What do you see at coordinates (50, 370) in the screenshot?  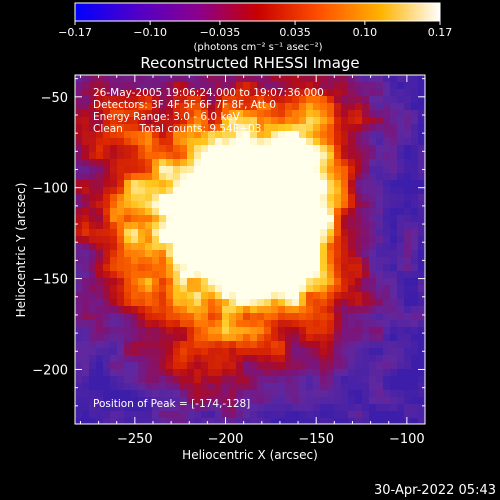 I see `y-tick-label: −200` at bounding box center [50, 370].